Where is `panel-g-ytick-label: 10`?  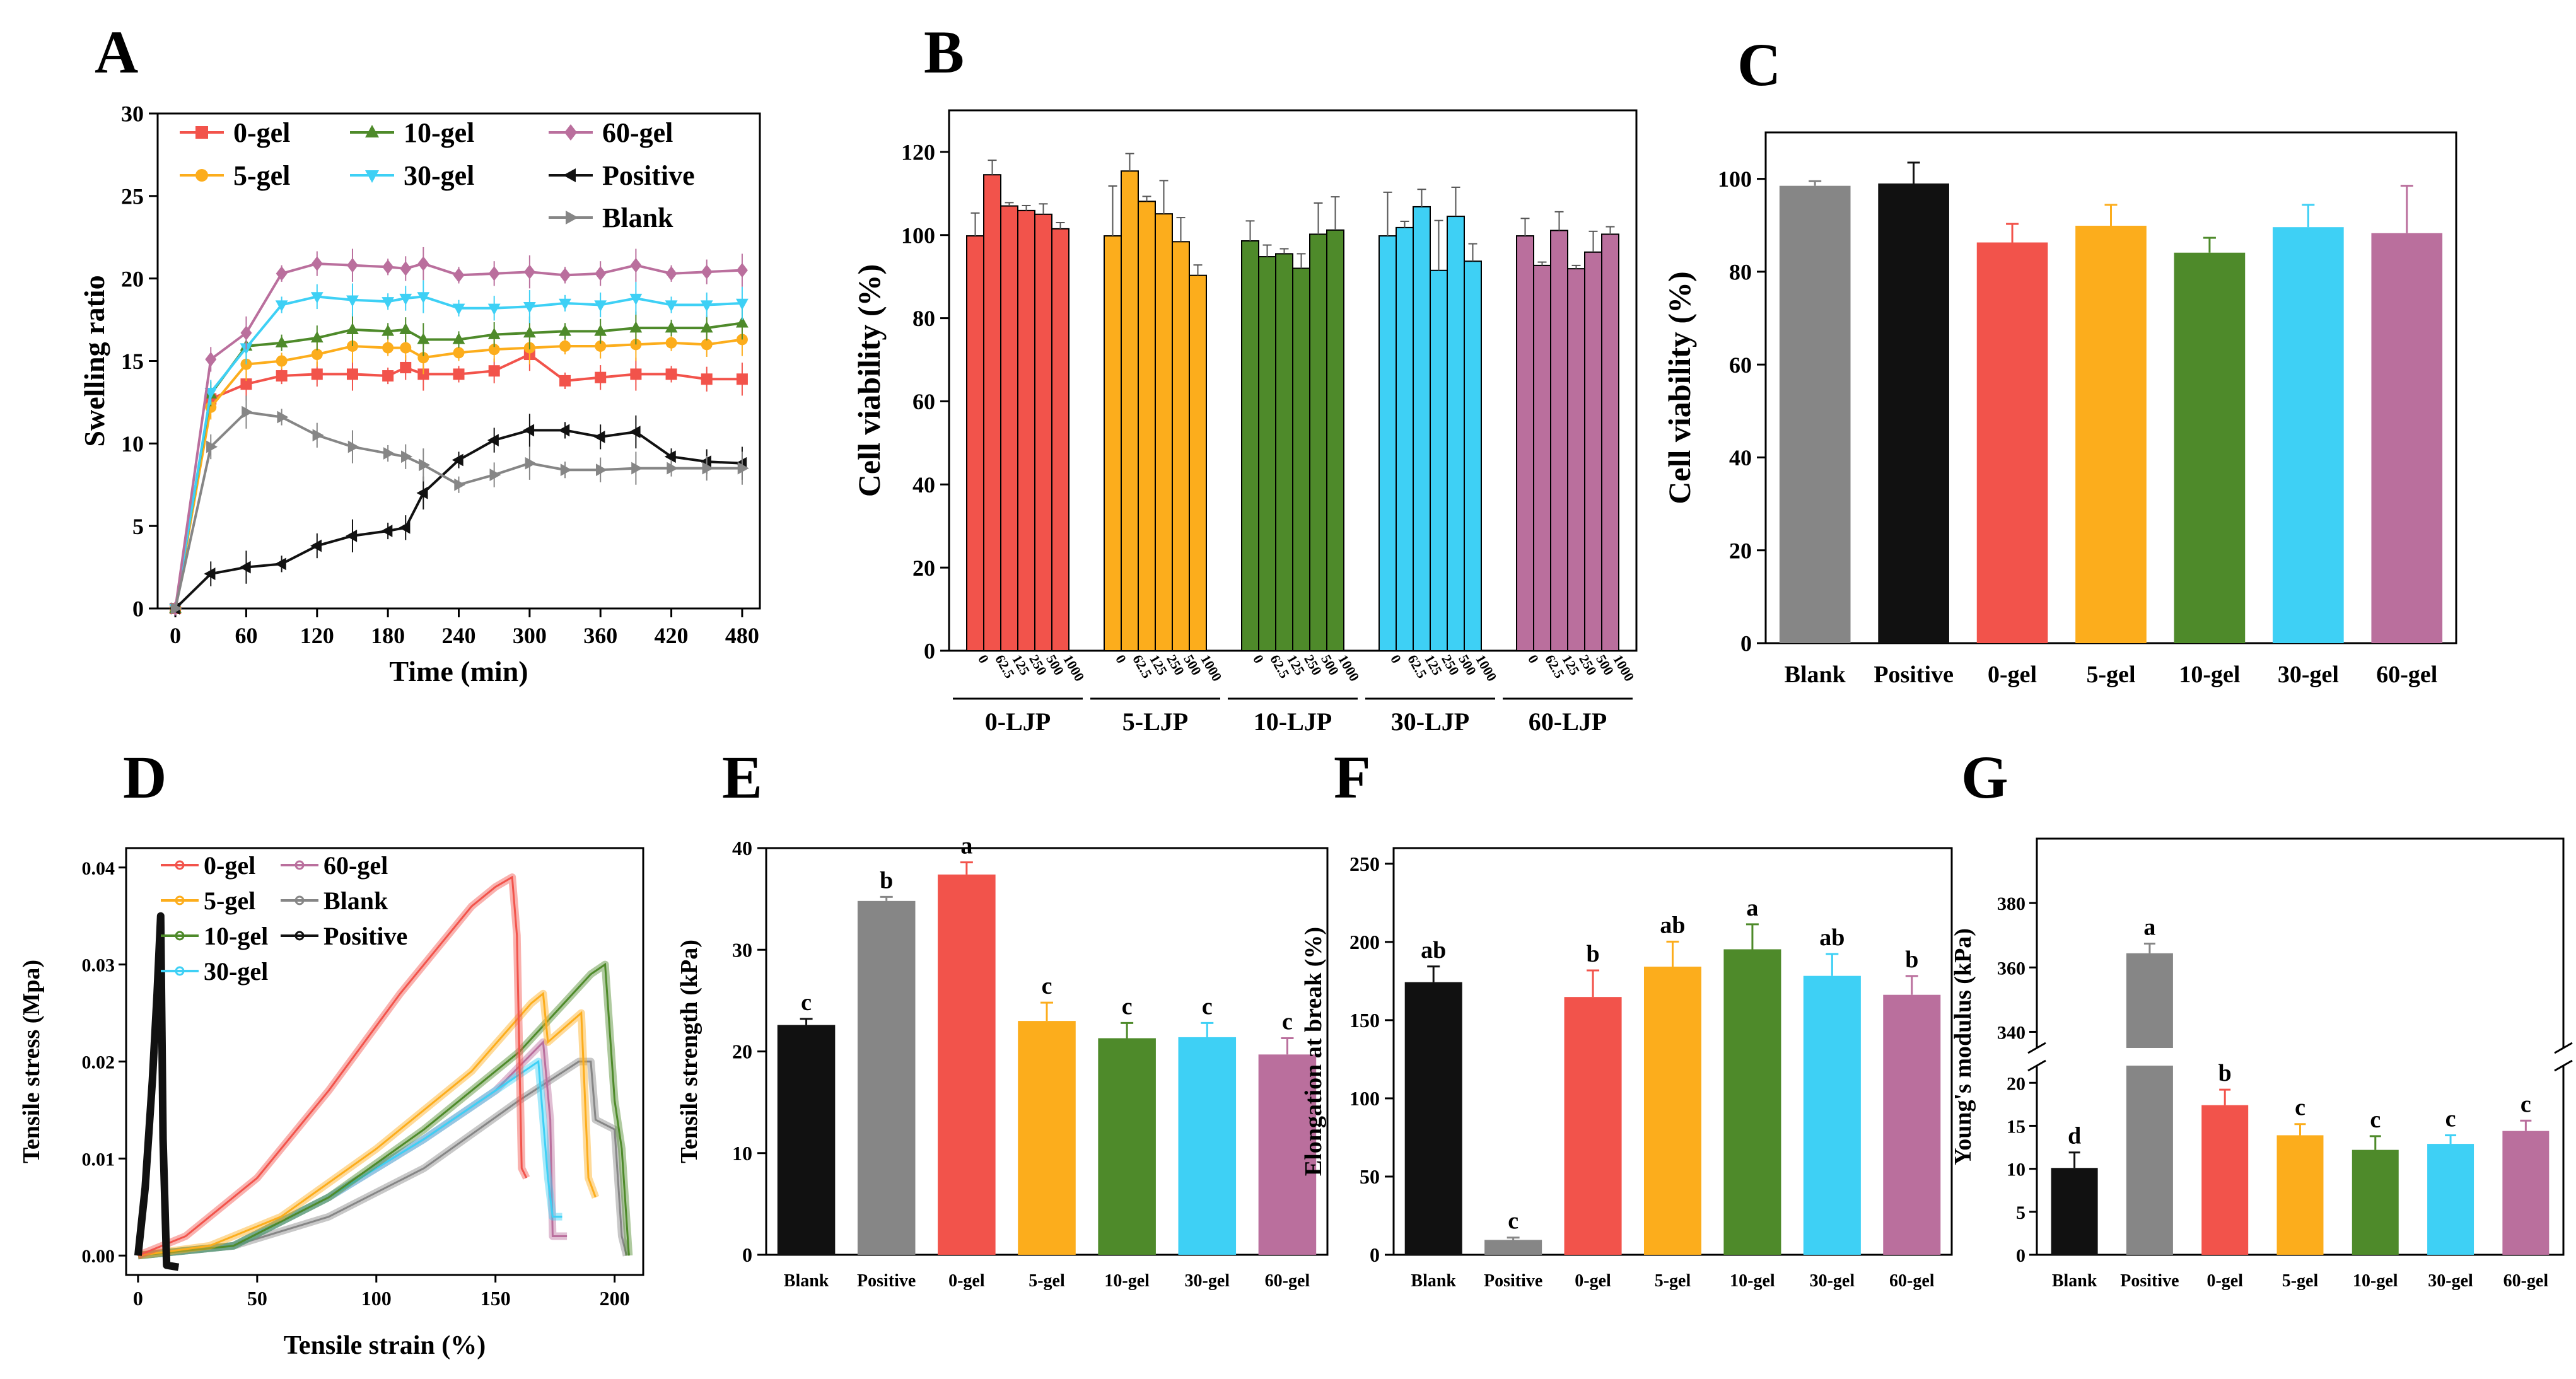
panel-g-ytick-label: 10 is located at coordinates (2016, 1170).